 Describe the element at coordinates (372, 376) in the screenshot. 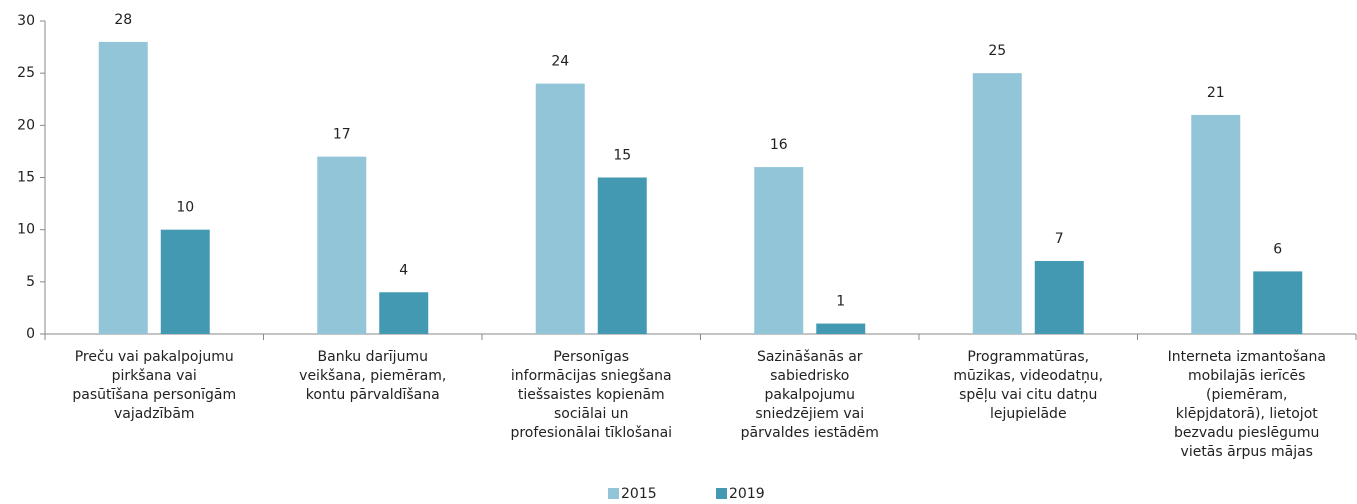

I see `x-tick-label: veikšana, piemēram,` at that location.